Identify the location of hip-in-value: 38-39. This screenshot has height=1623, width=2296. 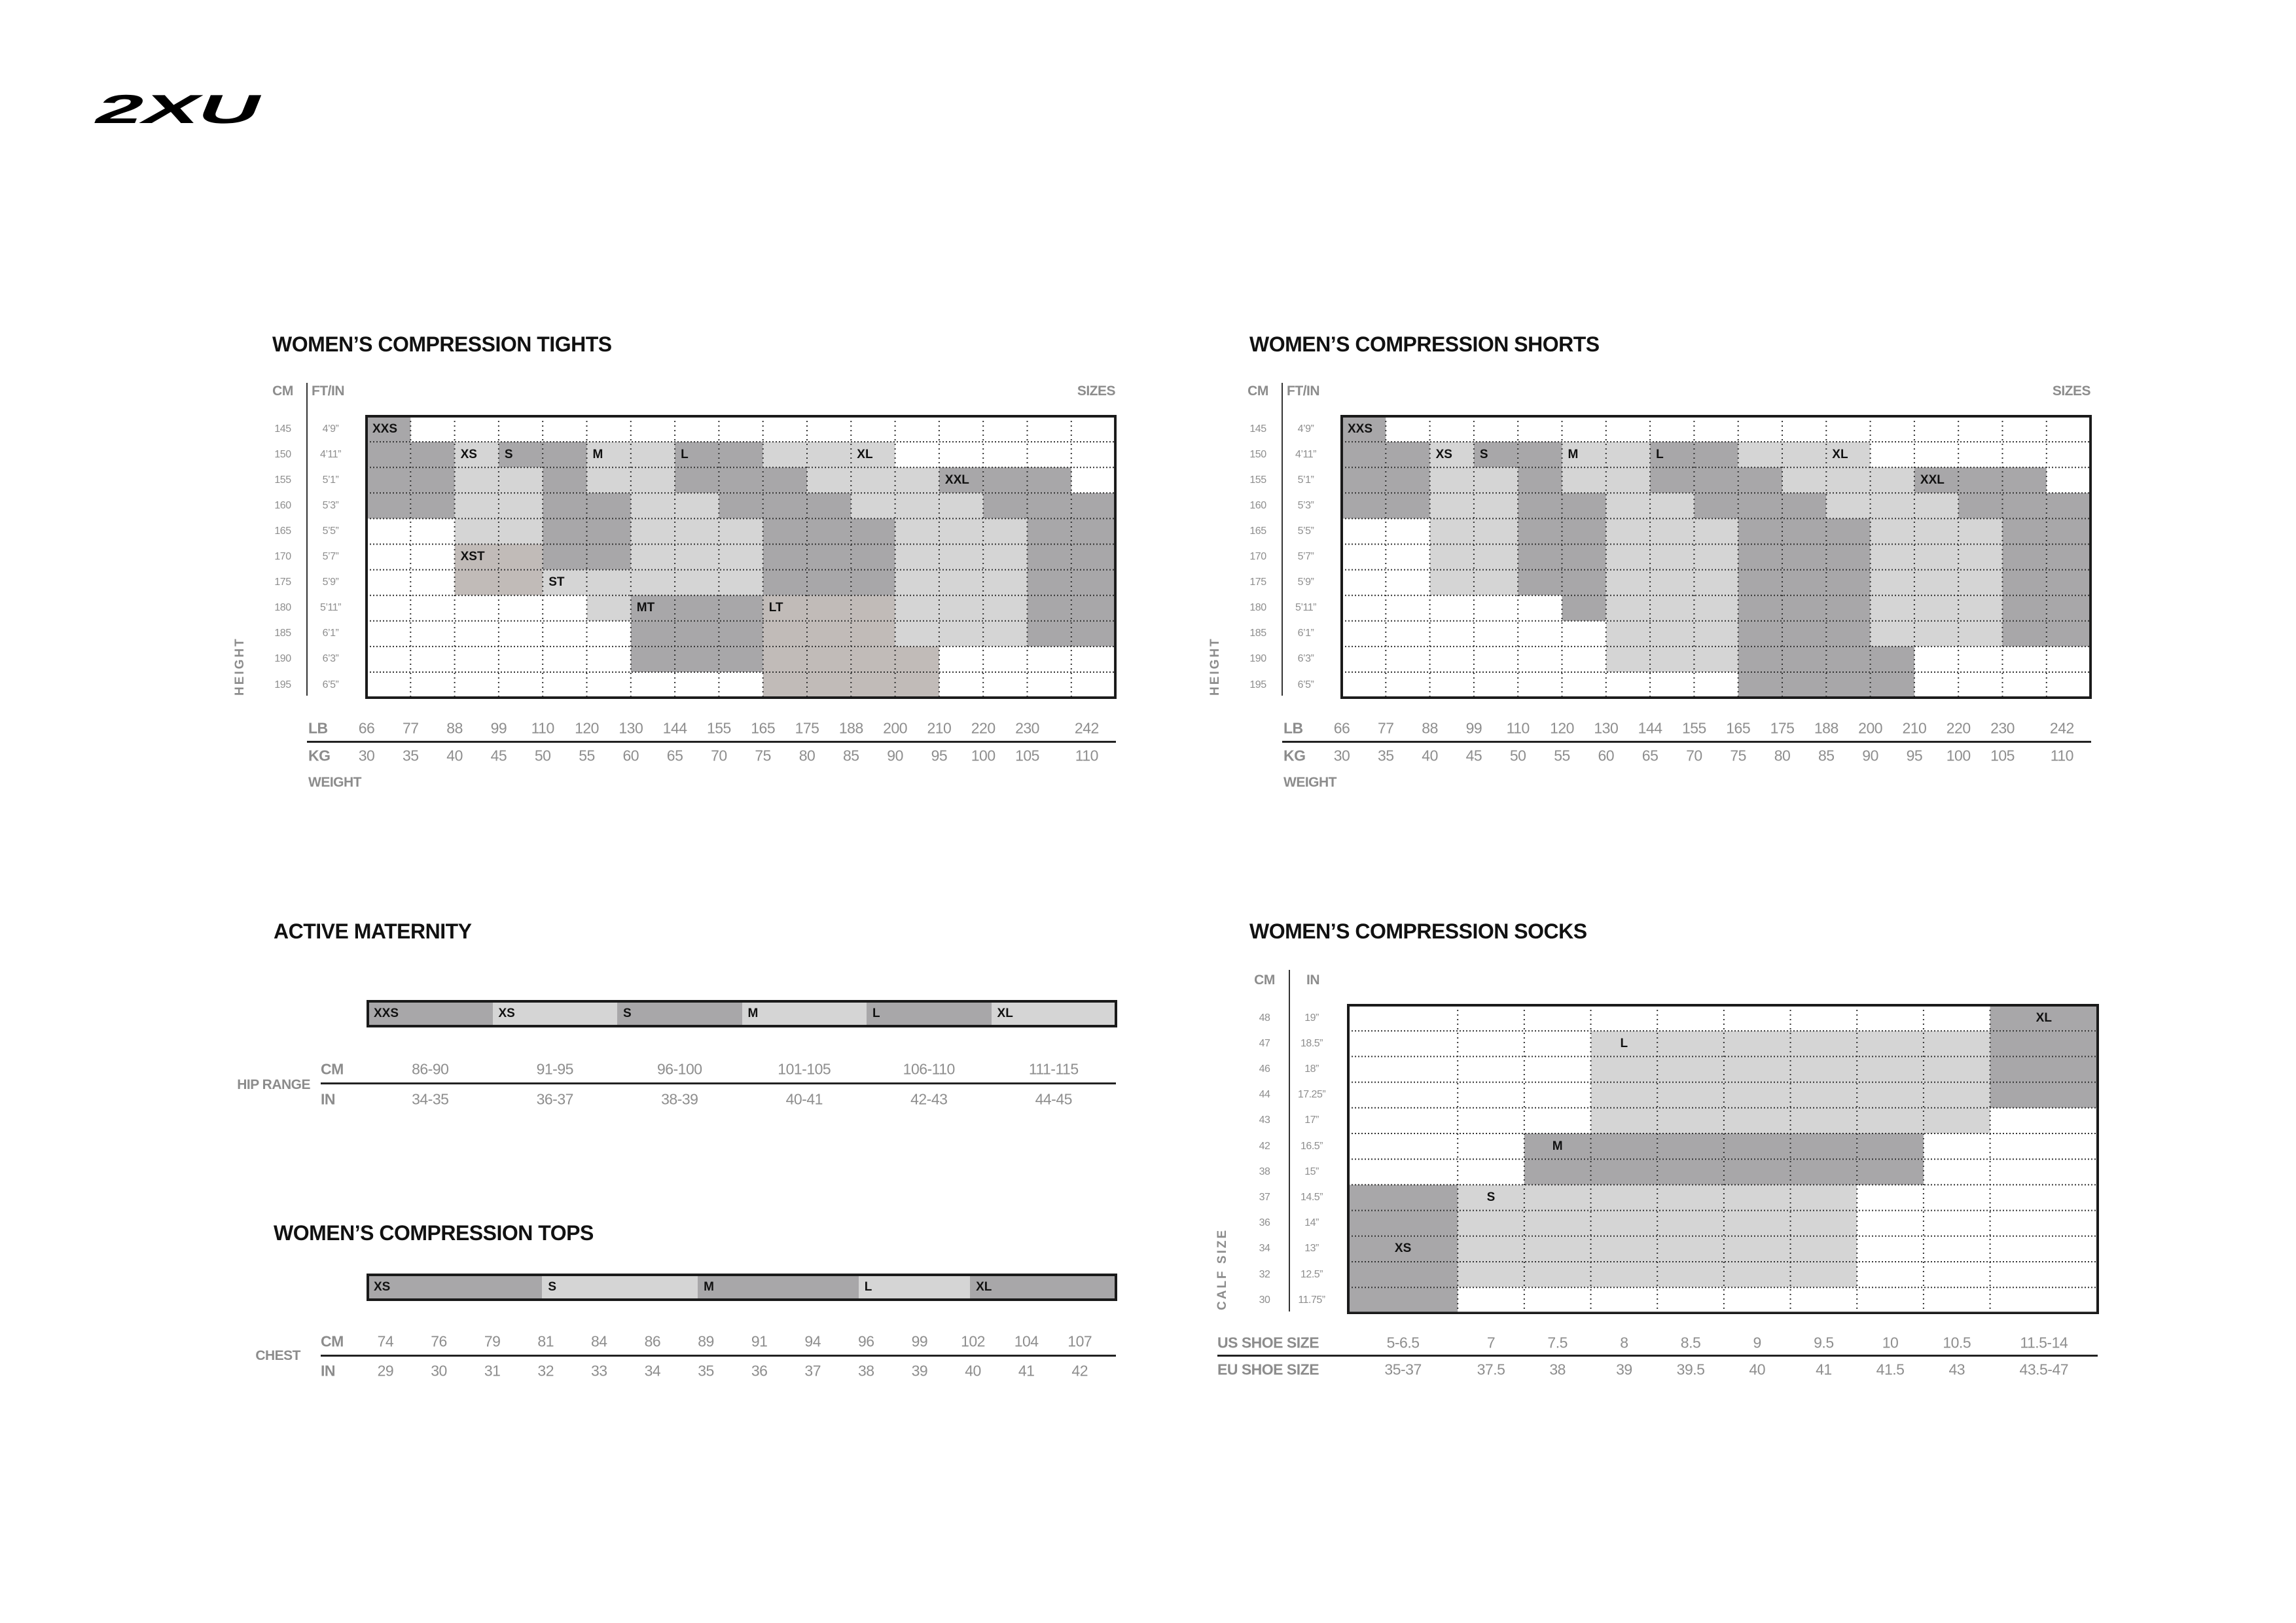
(679, 1099).